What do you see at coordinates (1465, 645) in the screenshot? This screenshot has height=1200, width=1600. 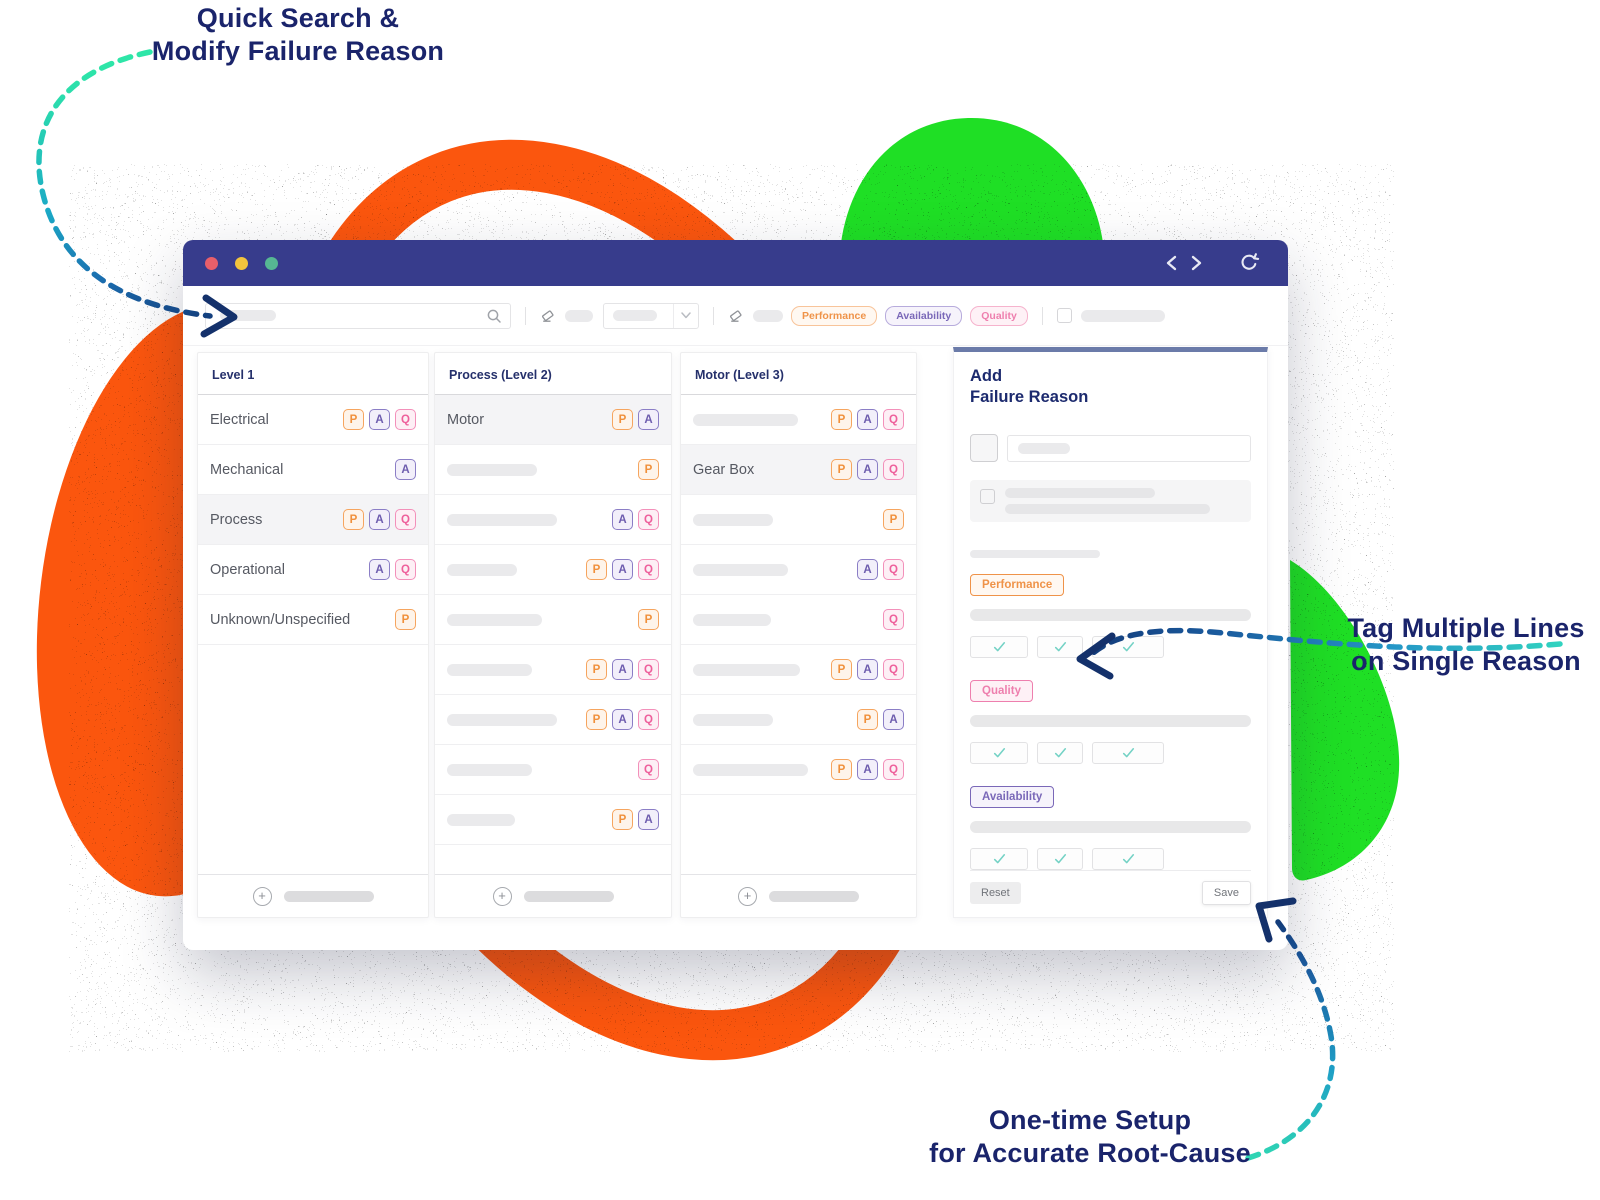 I see `annotation-tag-multiple: Tag Multiple Lines on Single Reason` at bounding box center [1465, 645].